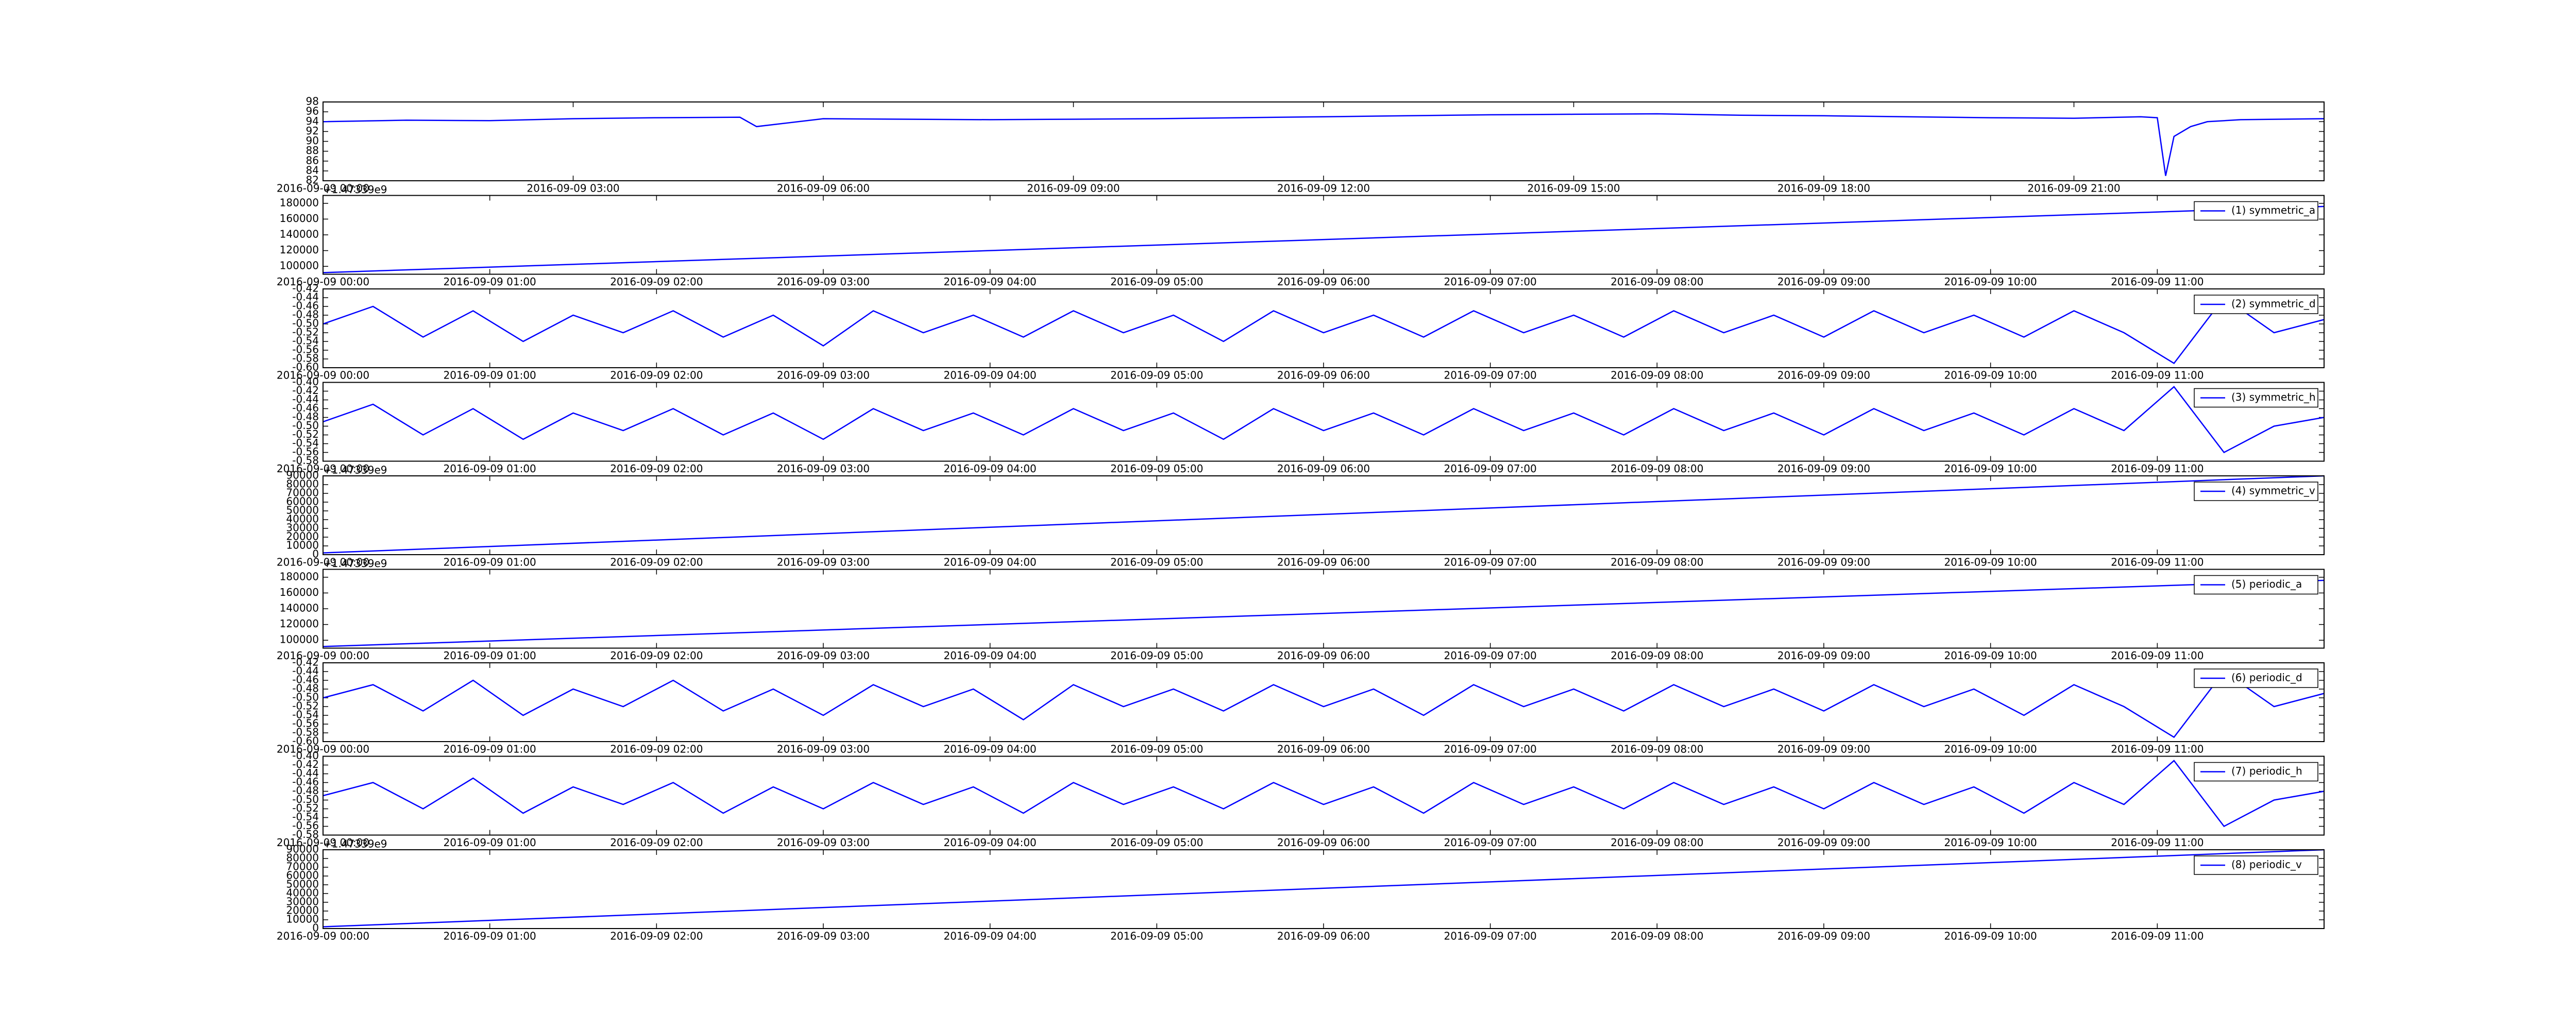  I want to click on legend-label: (7) periodic_h, so click(2266, 771).